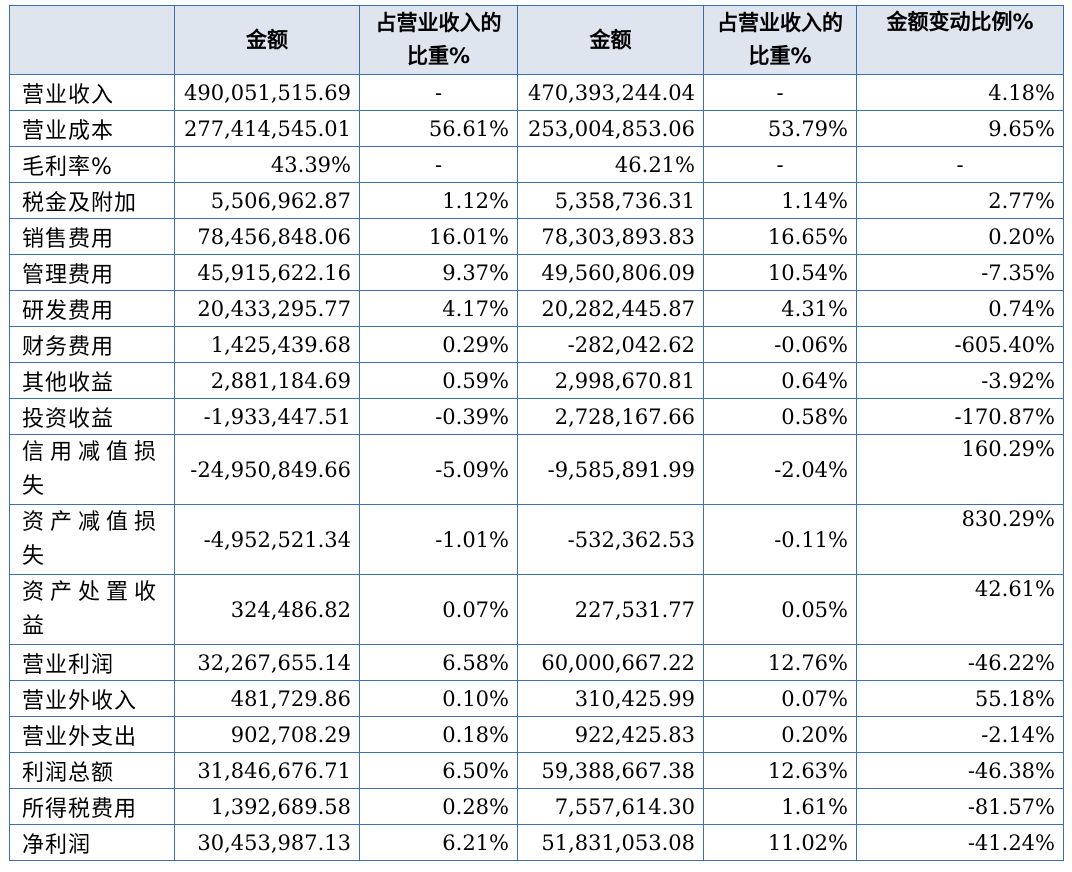 The image size is (1072, 872). I want to click on row-label: 营业外支出, so click(92, 734).